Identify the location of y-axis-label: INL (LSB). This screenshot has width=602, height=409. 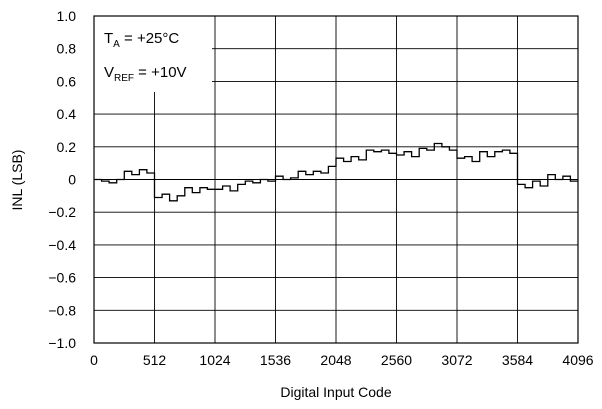
(17, 180).